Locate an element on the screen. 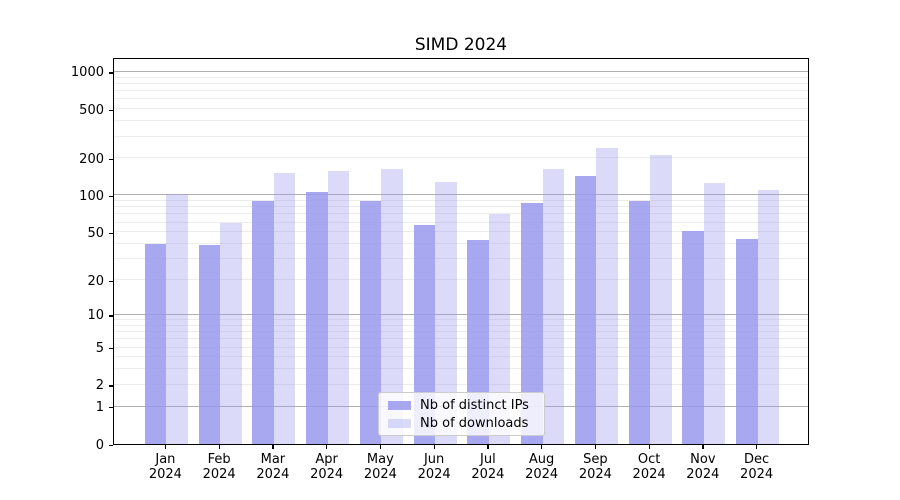 The height and width of the screenshot is (500, 900). x-tick-label-may: May 2024 is located at coordinates (380, 467).